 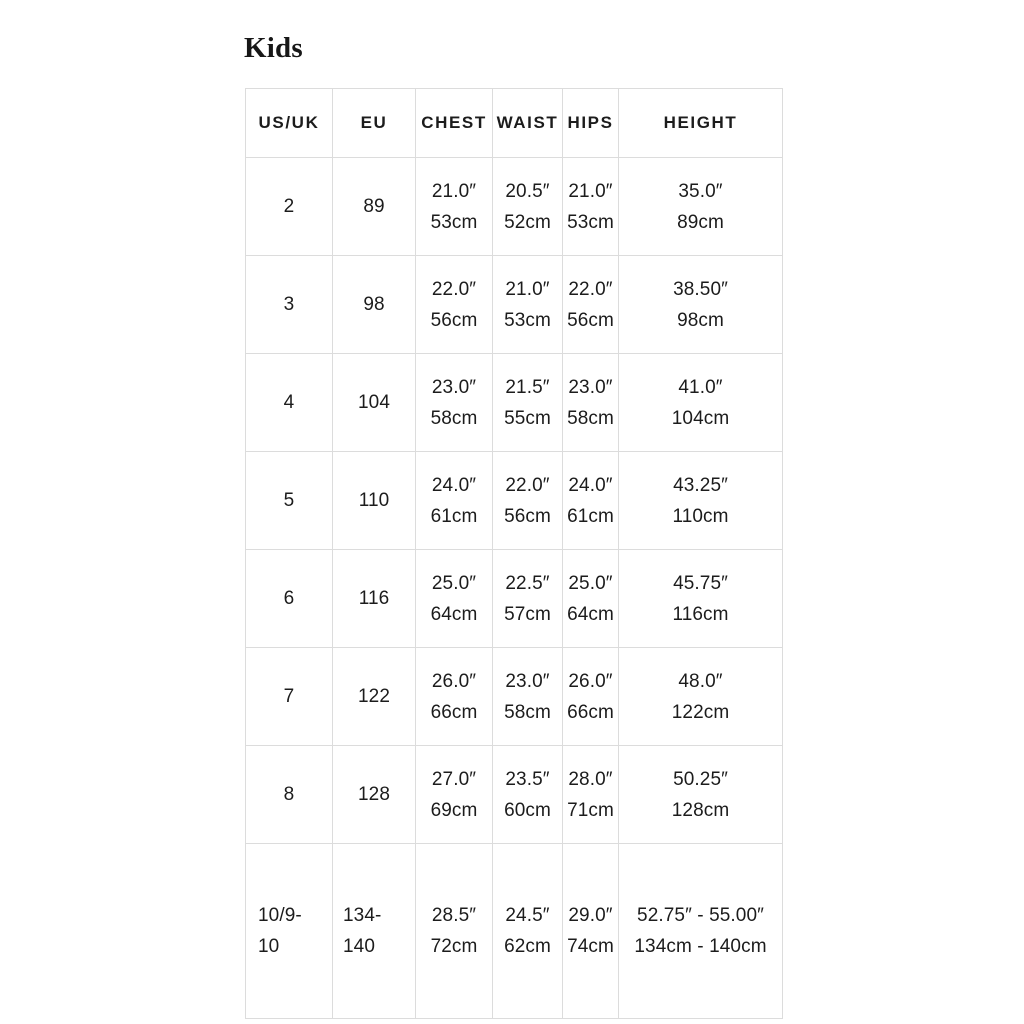 I want to click on cell-eu-content: 89, so click(x=374, y=206).